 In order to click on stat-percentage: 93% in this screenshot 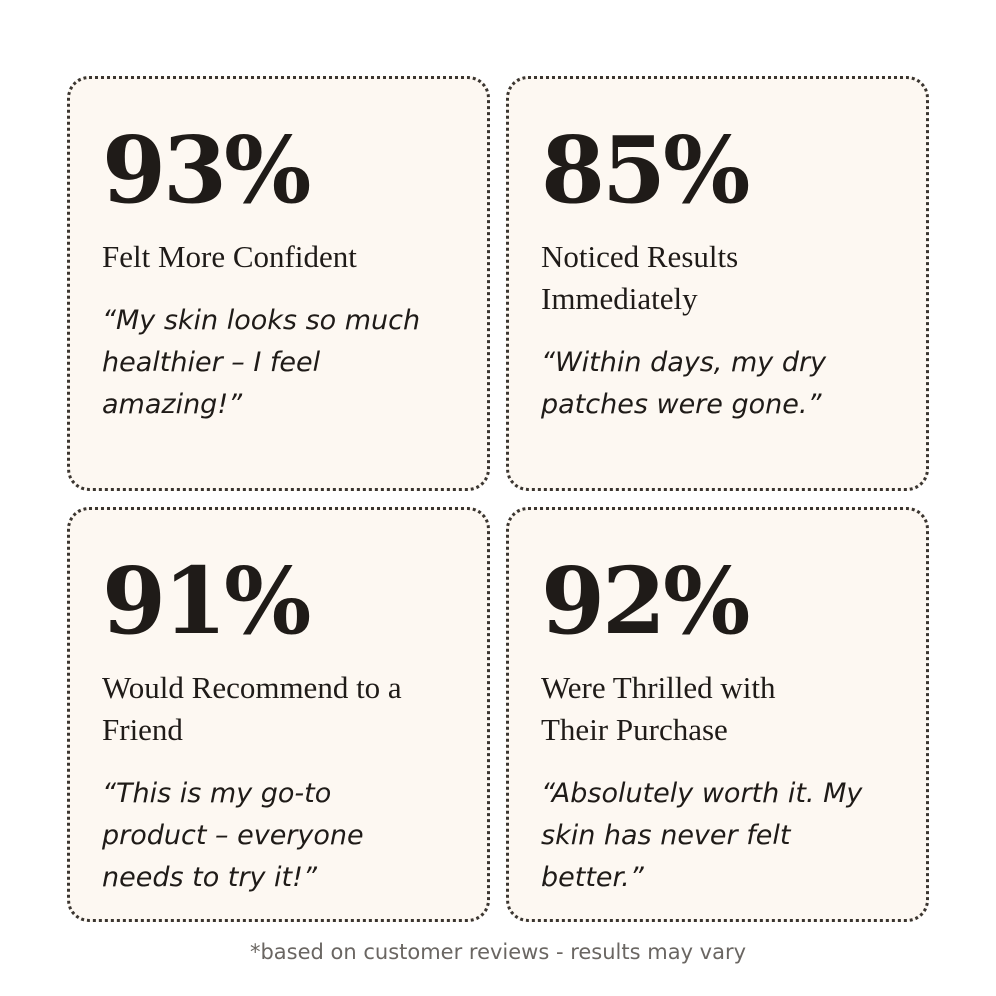, I will do `click(206, 170)`.